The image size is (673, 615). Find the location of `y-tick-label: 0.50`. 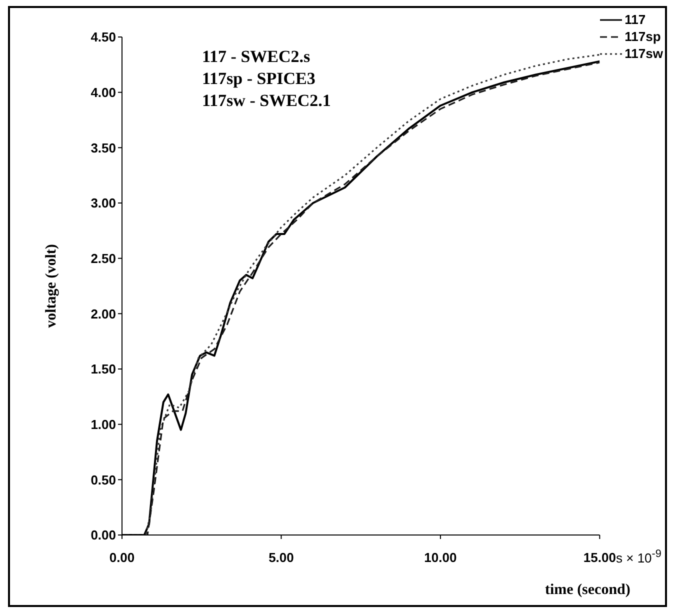

y-tick-label: 0.50 is located at coordinates (103, 480).